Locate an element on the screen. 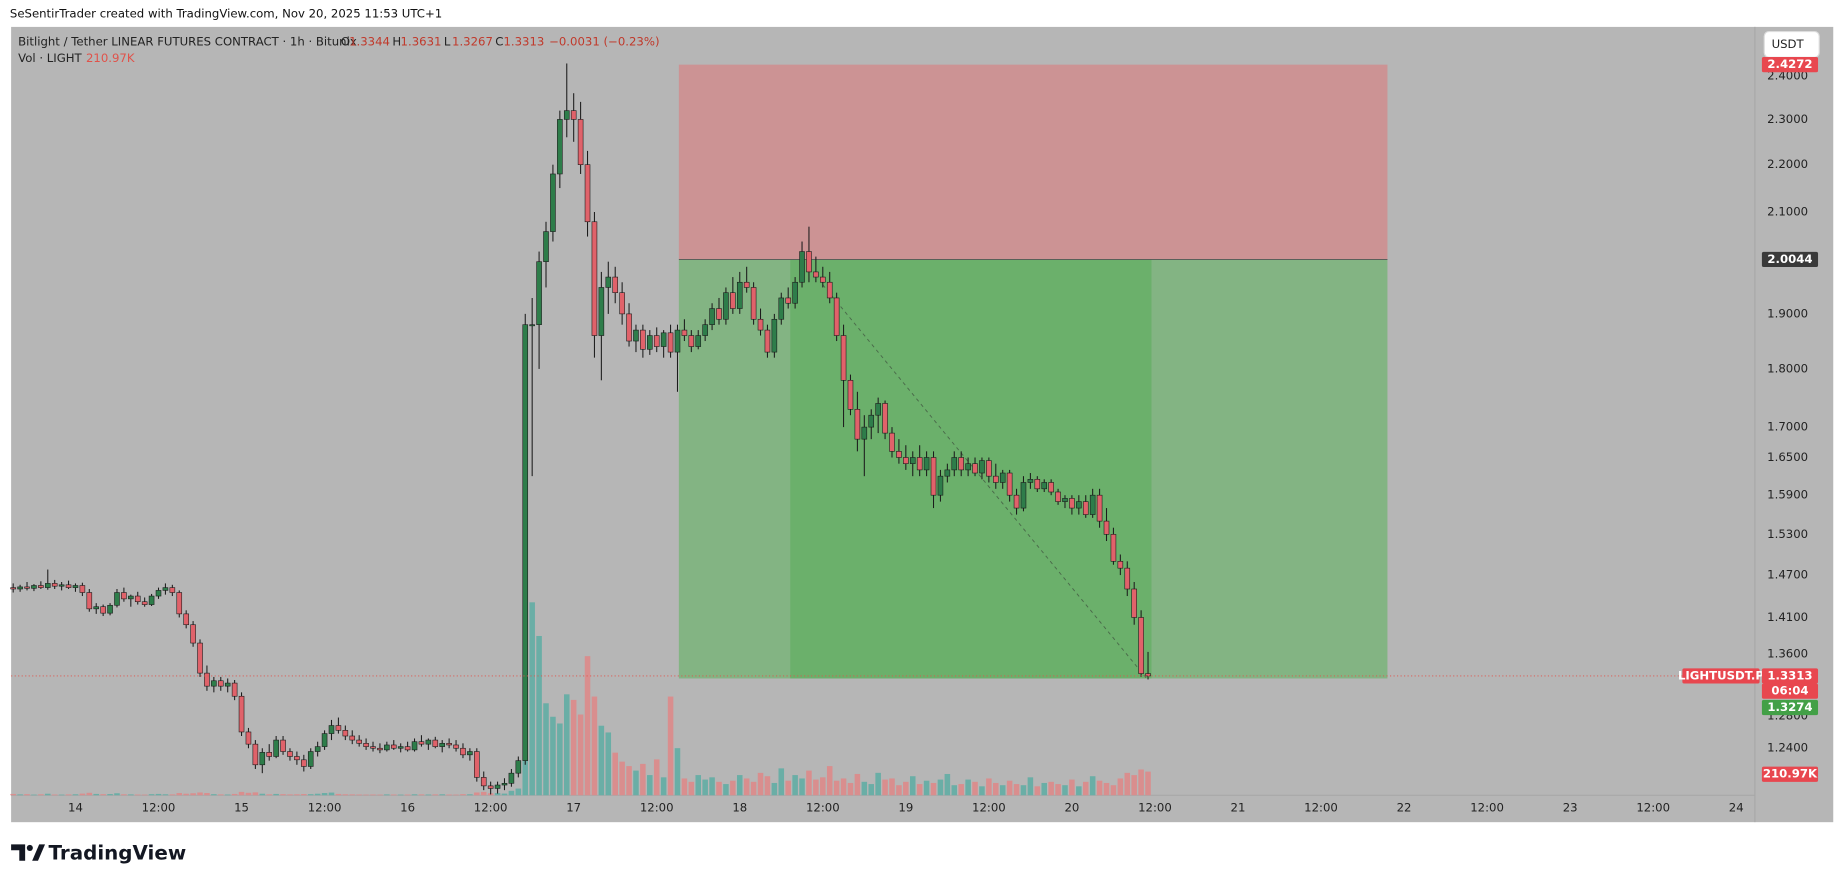 Image resolution: width=1835 pixels, height=887 pixels. legend-value: 1.3344 is located at coordinates (369, 42).